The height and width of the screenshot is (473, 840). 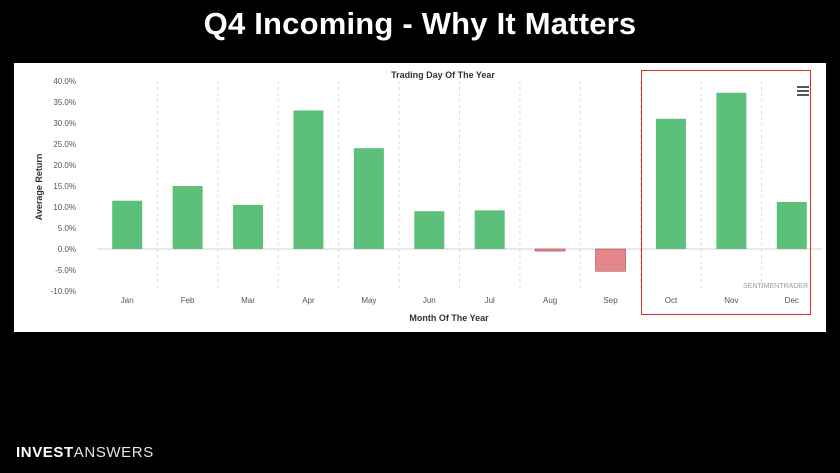 What do you see at coordinates (127, 224) in the screenshot?
I see `bar-jan` at bounding box center [127, 224].